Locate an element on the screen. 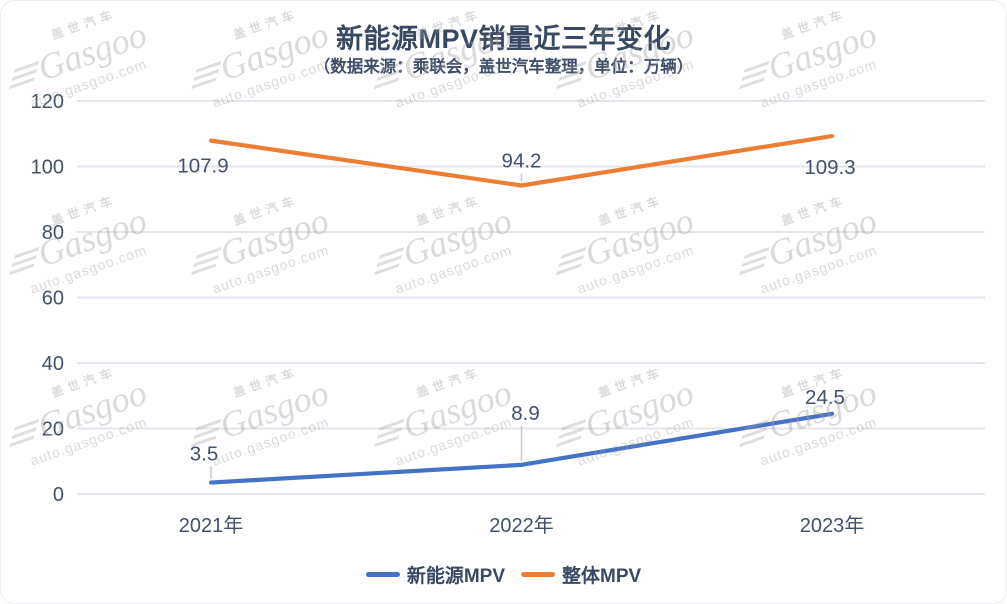 This screenshot has height=604, width=1007. legend-item-1: 整体MPV is located at coordinates (581, 574).